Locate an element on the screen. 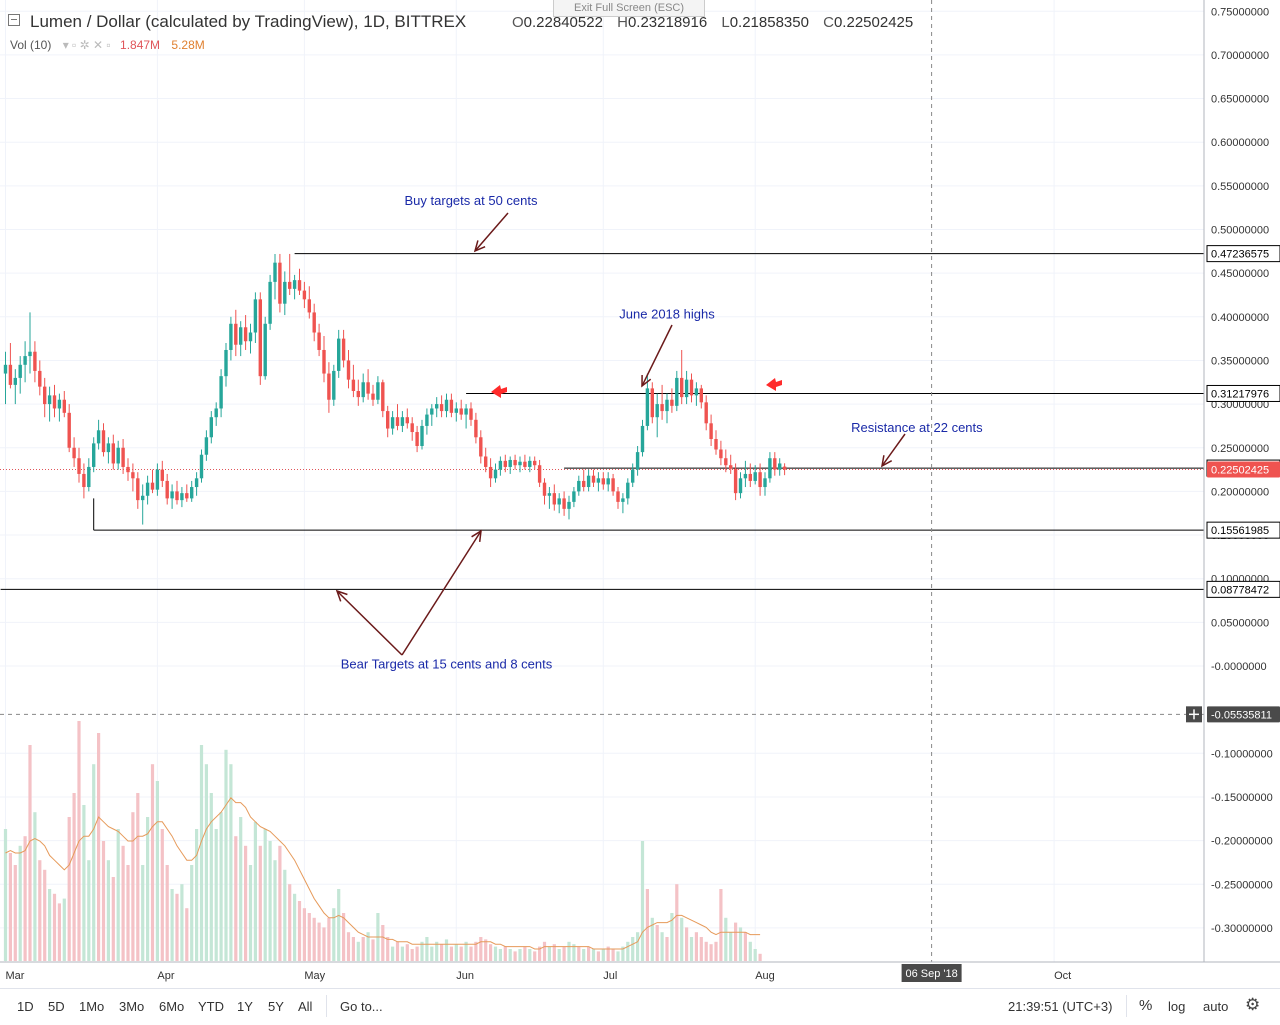 Image resolution: width=1280 pixels, height=1025 pixels. june-highs-arrow is located at coordinates (657, 355).